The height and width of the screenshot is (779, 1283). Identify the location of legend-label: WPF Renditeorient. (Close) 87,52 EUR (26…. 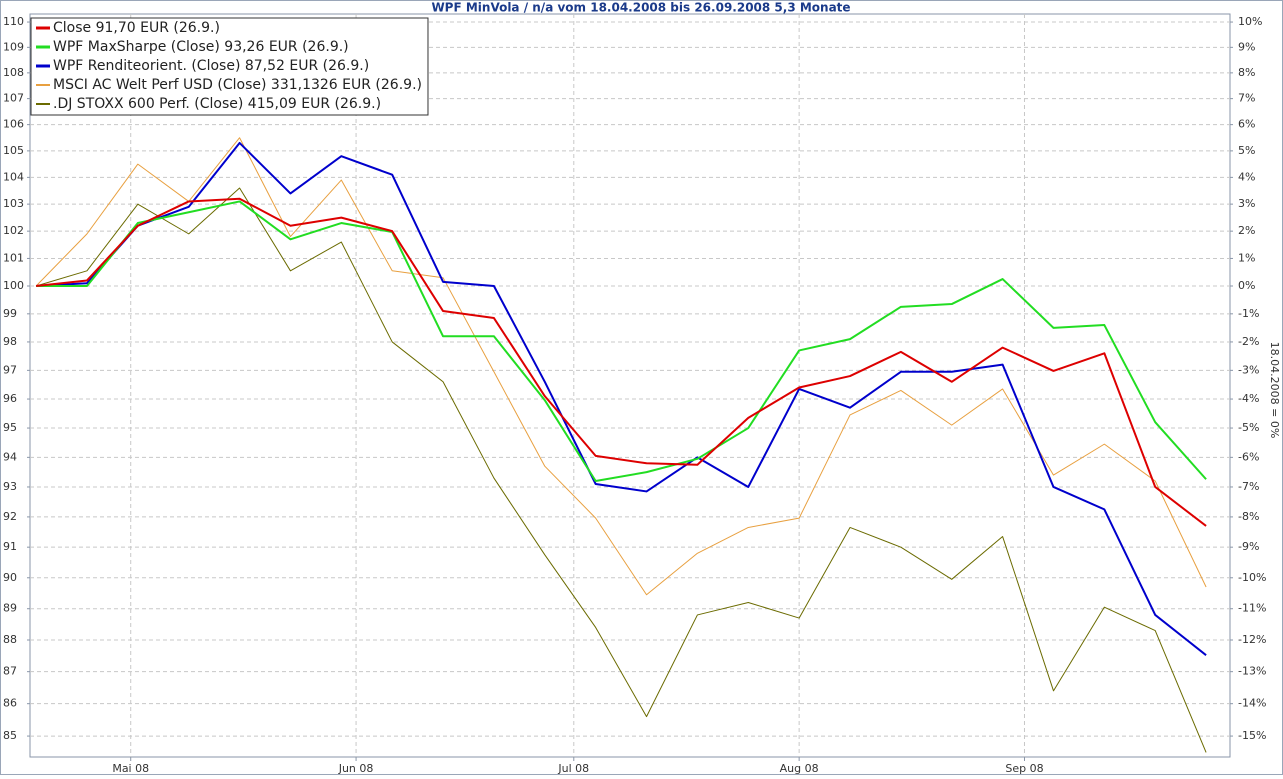
(211, 66).